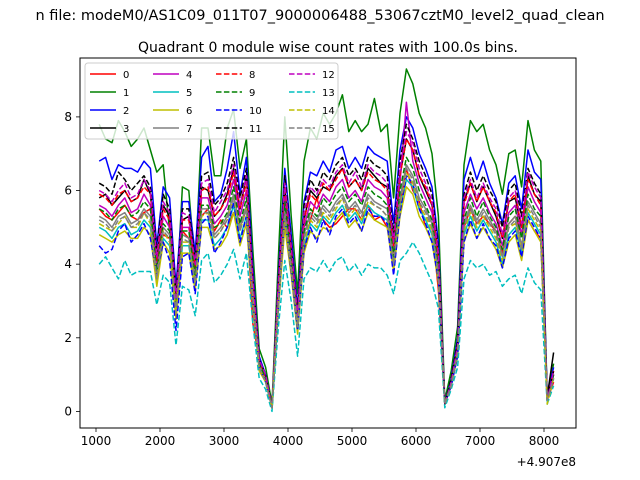 Image resolution: width=640 pixels, height=480 pixels. What do you see at coordinates (126, 129) in the screenshot?
I see `legend-label-3: 3` at bounding box center [126, 129].